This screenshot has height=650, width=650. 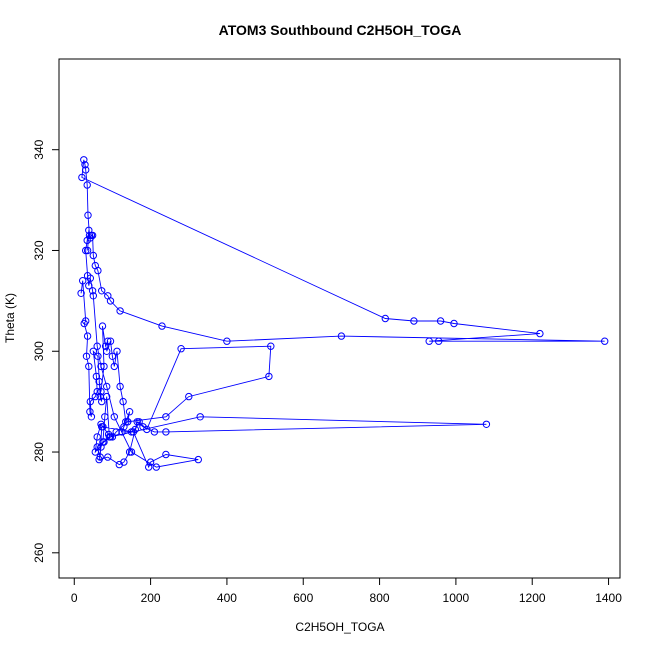 What do you see at coordinates (346, 591) in the screenshot?
I see `x-axis: 0 200 400 600 800 1000 1200 1400` at bounding box center [346, 591].